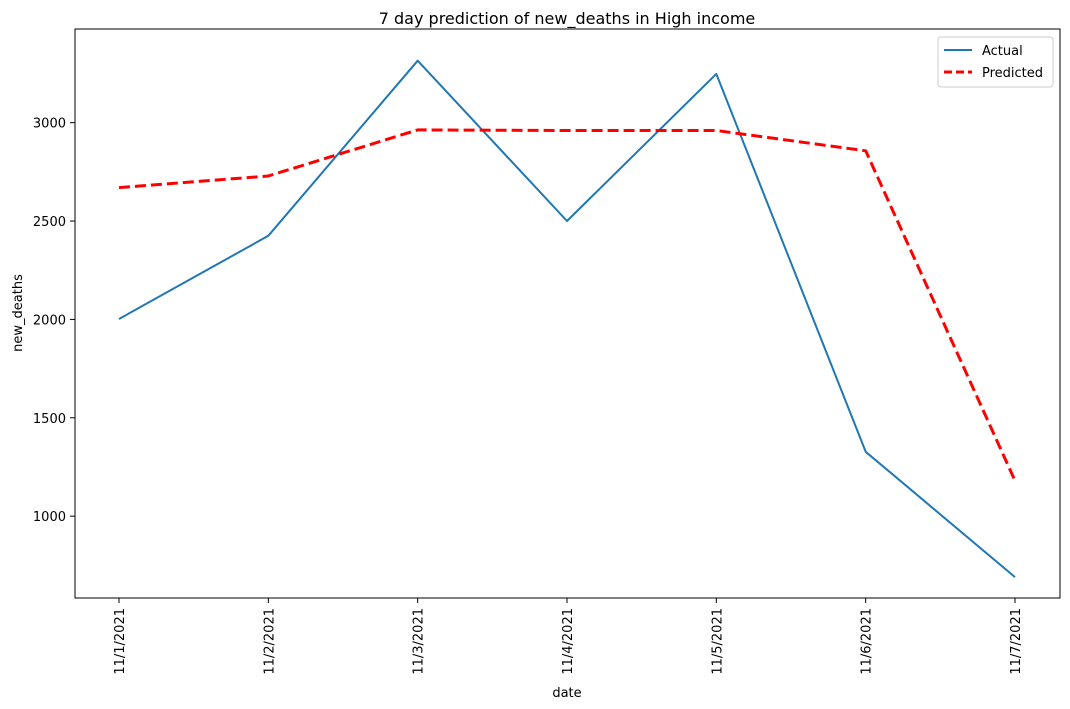 This screenshot has height=709, width=1070. What do you see at coordinates (717, 641) in the screenshot?
I see `x-tick-label: 11/5/2021` at bounding box center [717, 641].